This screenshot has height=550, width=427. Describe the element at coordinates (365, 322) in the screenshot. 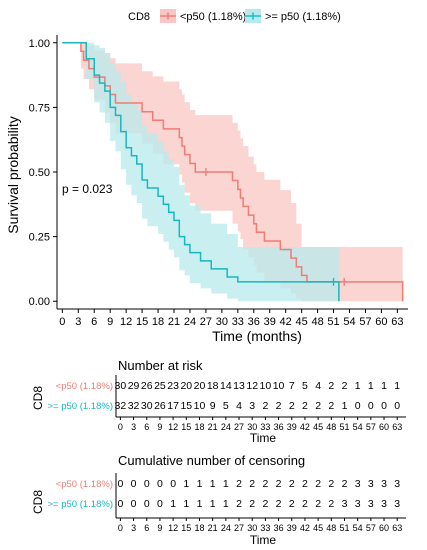

I see `x-tick-label: 57` at that location.